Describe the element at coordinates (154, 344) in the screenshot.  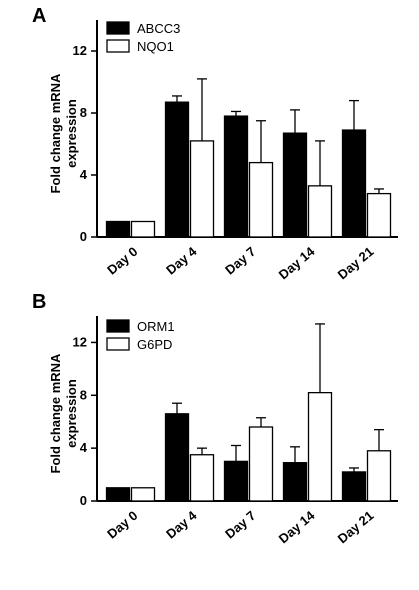
I see `legend-label: G6PD` at that location.